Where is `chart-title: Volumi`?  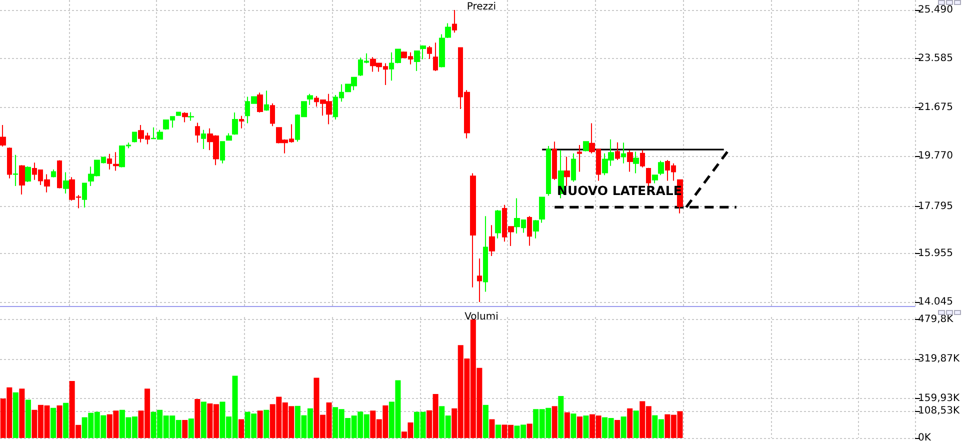 chart-title: Volumi is located at coordinates (481, 317).